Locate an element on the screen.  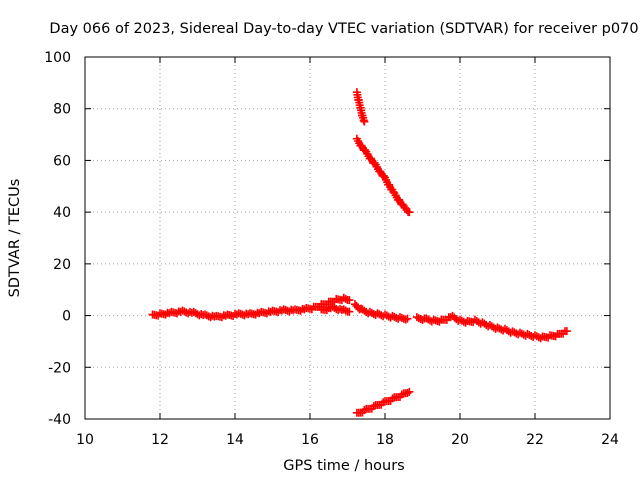
y-tick-label: 0 is located at coordinates (66, 317).